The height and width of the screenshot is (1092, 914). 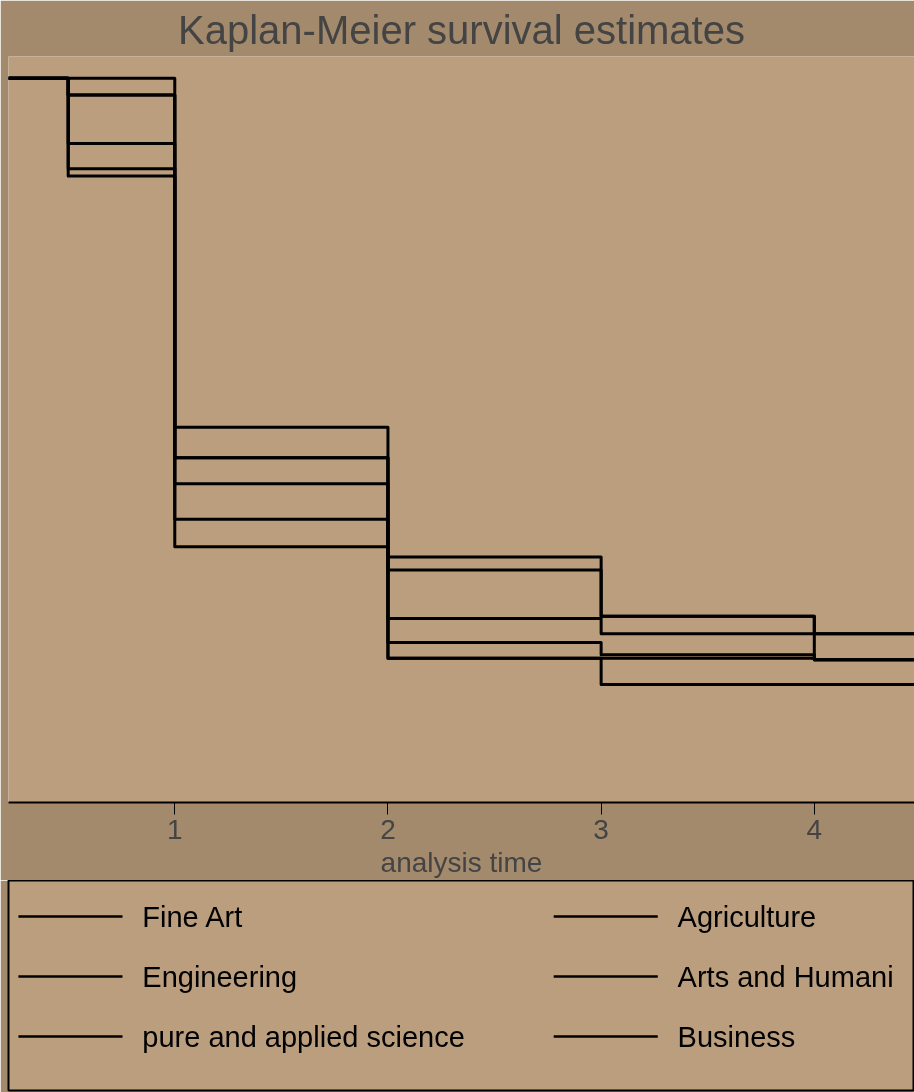 I want to click on chart-title: Kaplan-Meier survival estimates, so click(x=461, y=29).